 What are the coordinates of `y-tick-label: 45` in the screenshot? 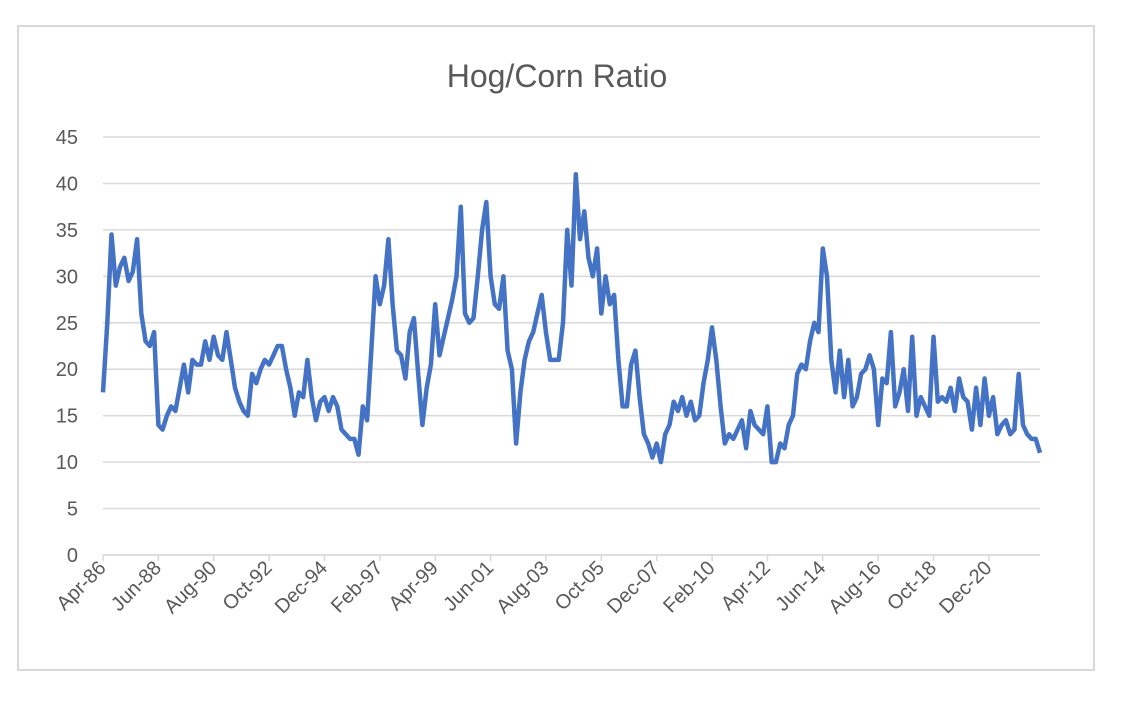 It's located at (67, 138).